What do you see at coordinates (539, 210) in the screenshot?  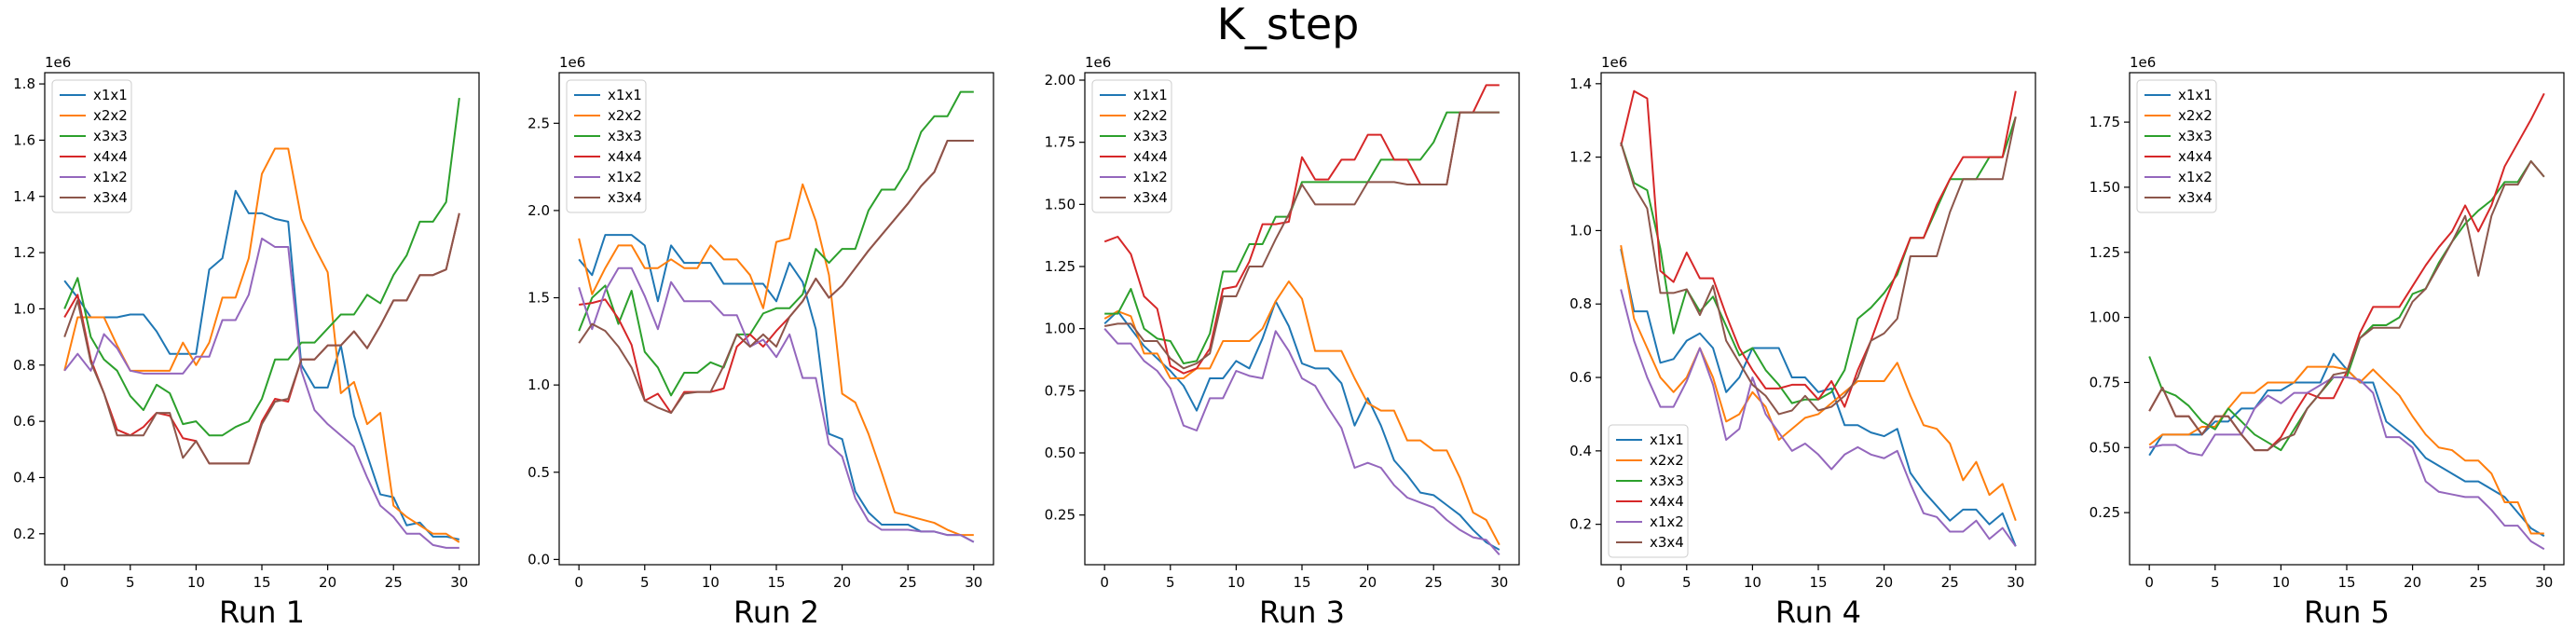 I see `y-tick-label: 2.0` at bounding box center [539, 210].